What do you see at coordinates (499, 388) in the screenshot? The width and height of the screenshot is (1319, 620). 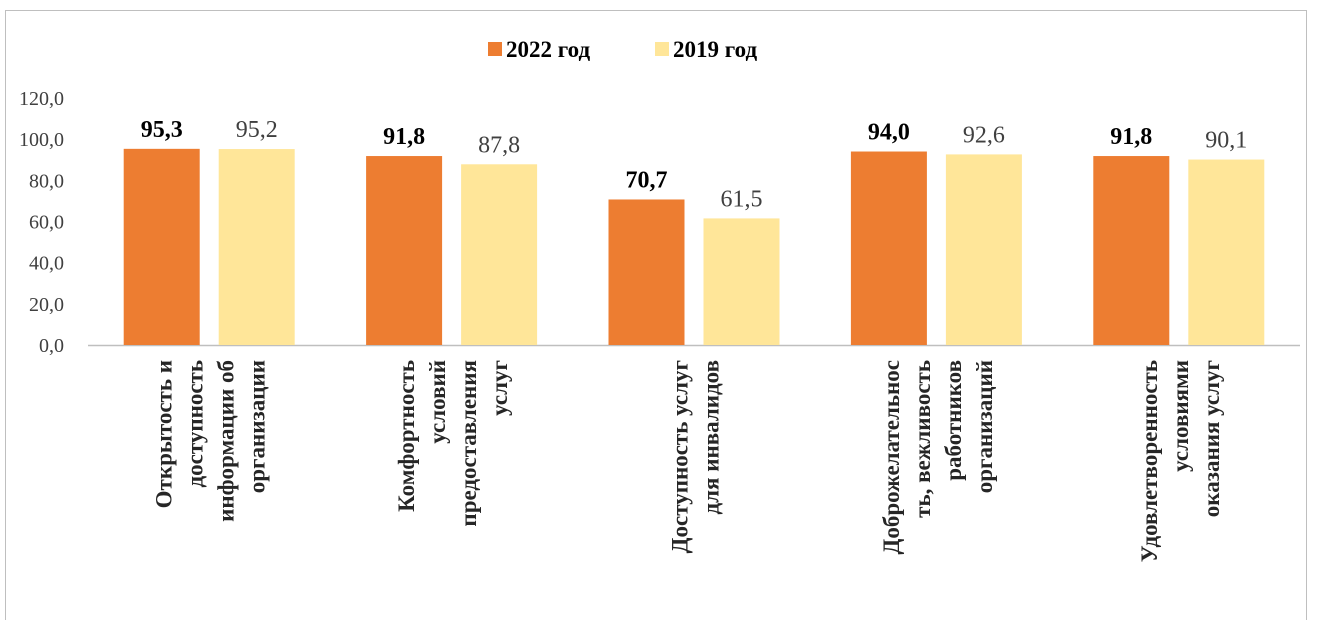 I see `x-tick-label: услуг` at bounding box center [499, 388].